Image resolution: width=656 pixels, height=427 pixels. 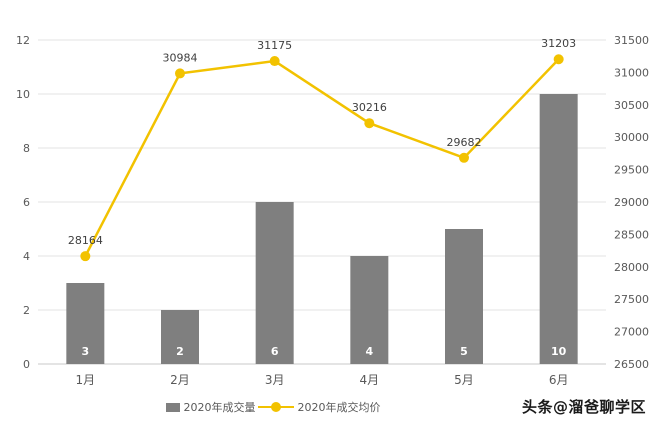 What do you see at coordinates (631, 137) in the screenshot?
I see `right-axis-tick: 30000` at bounding box center [631, 137].